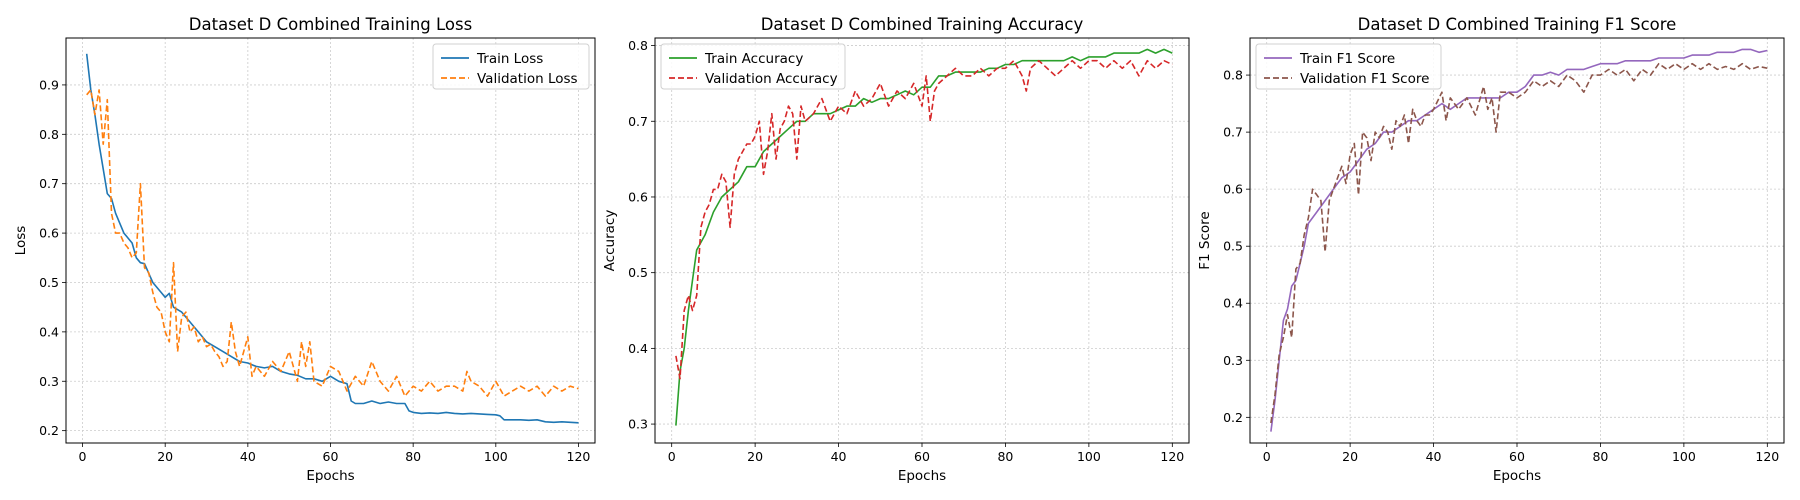 This screenshot has height=500, width=1800. What do you see at coordinates (49, 84) in the screenshot?
I see `y-tick-label: 0.9` at bounding box center [49, 84].